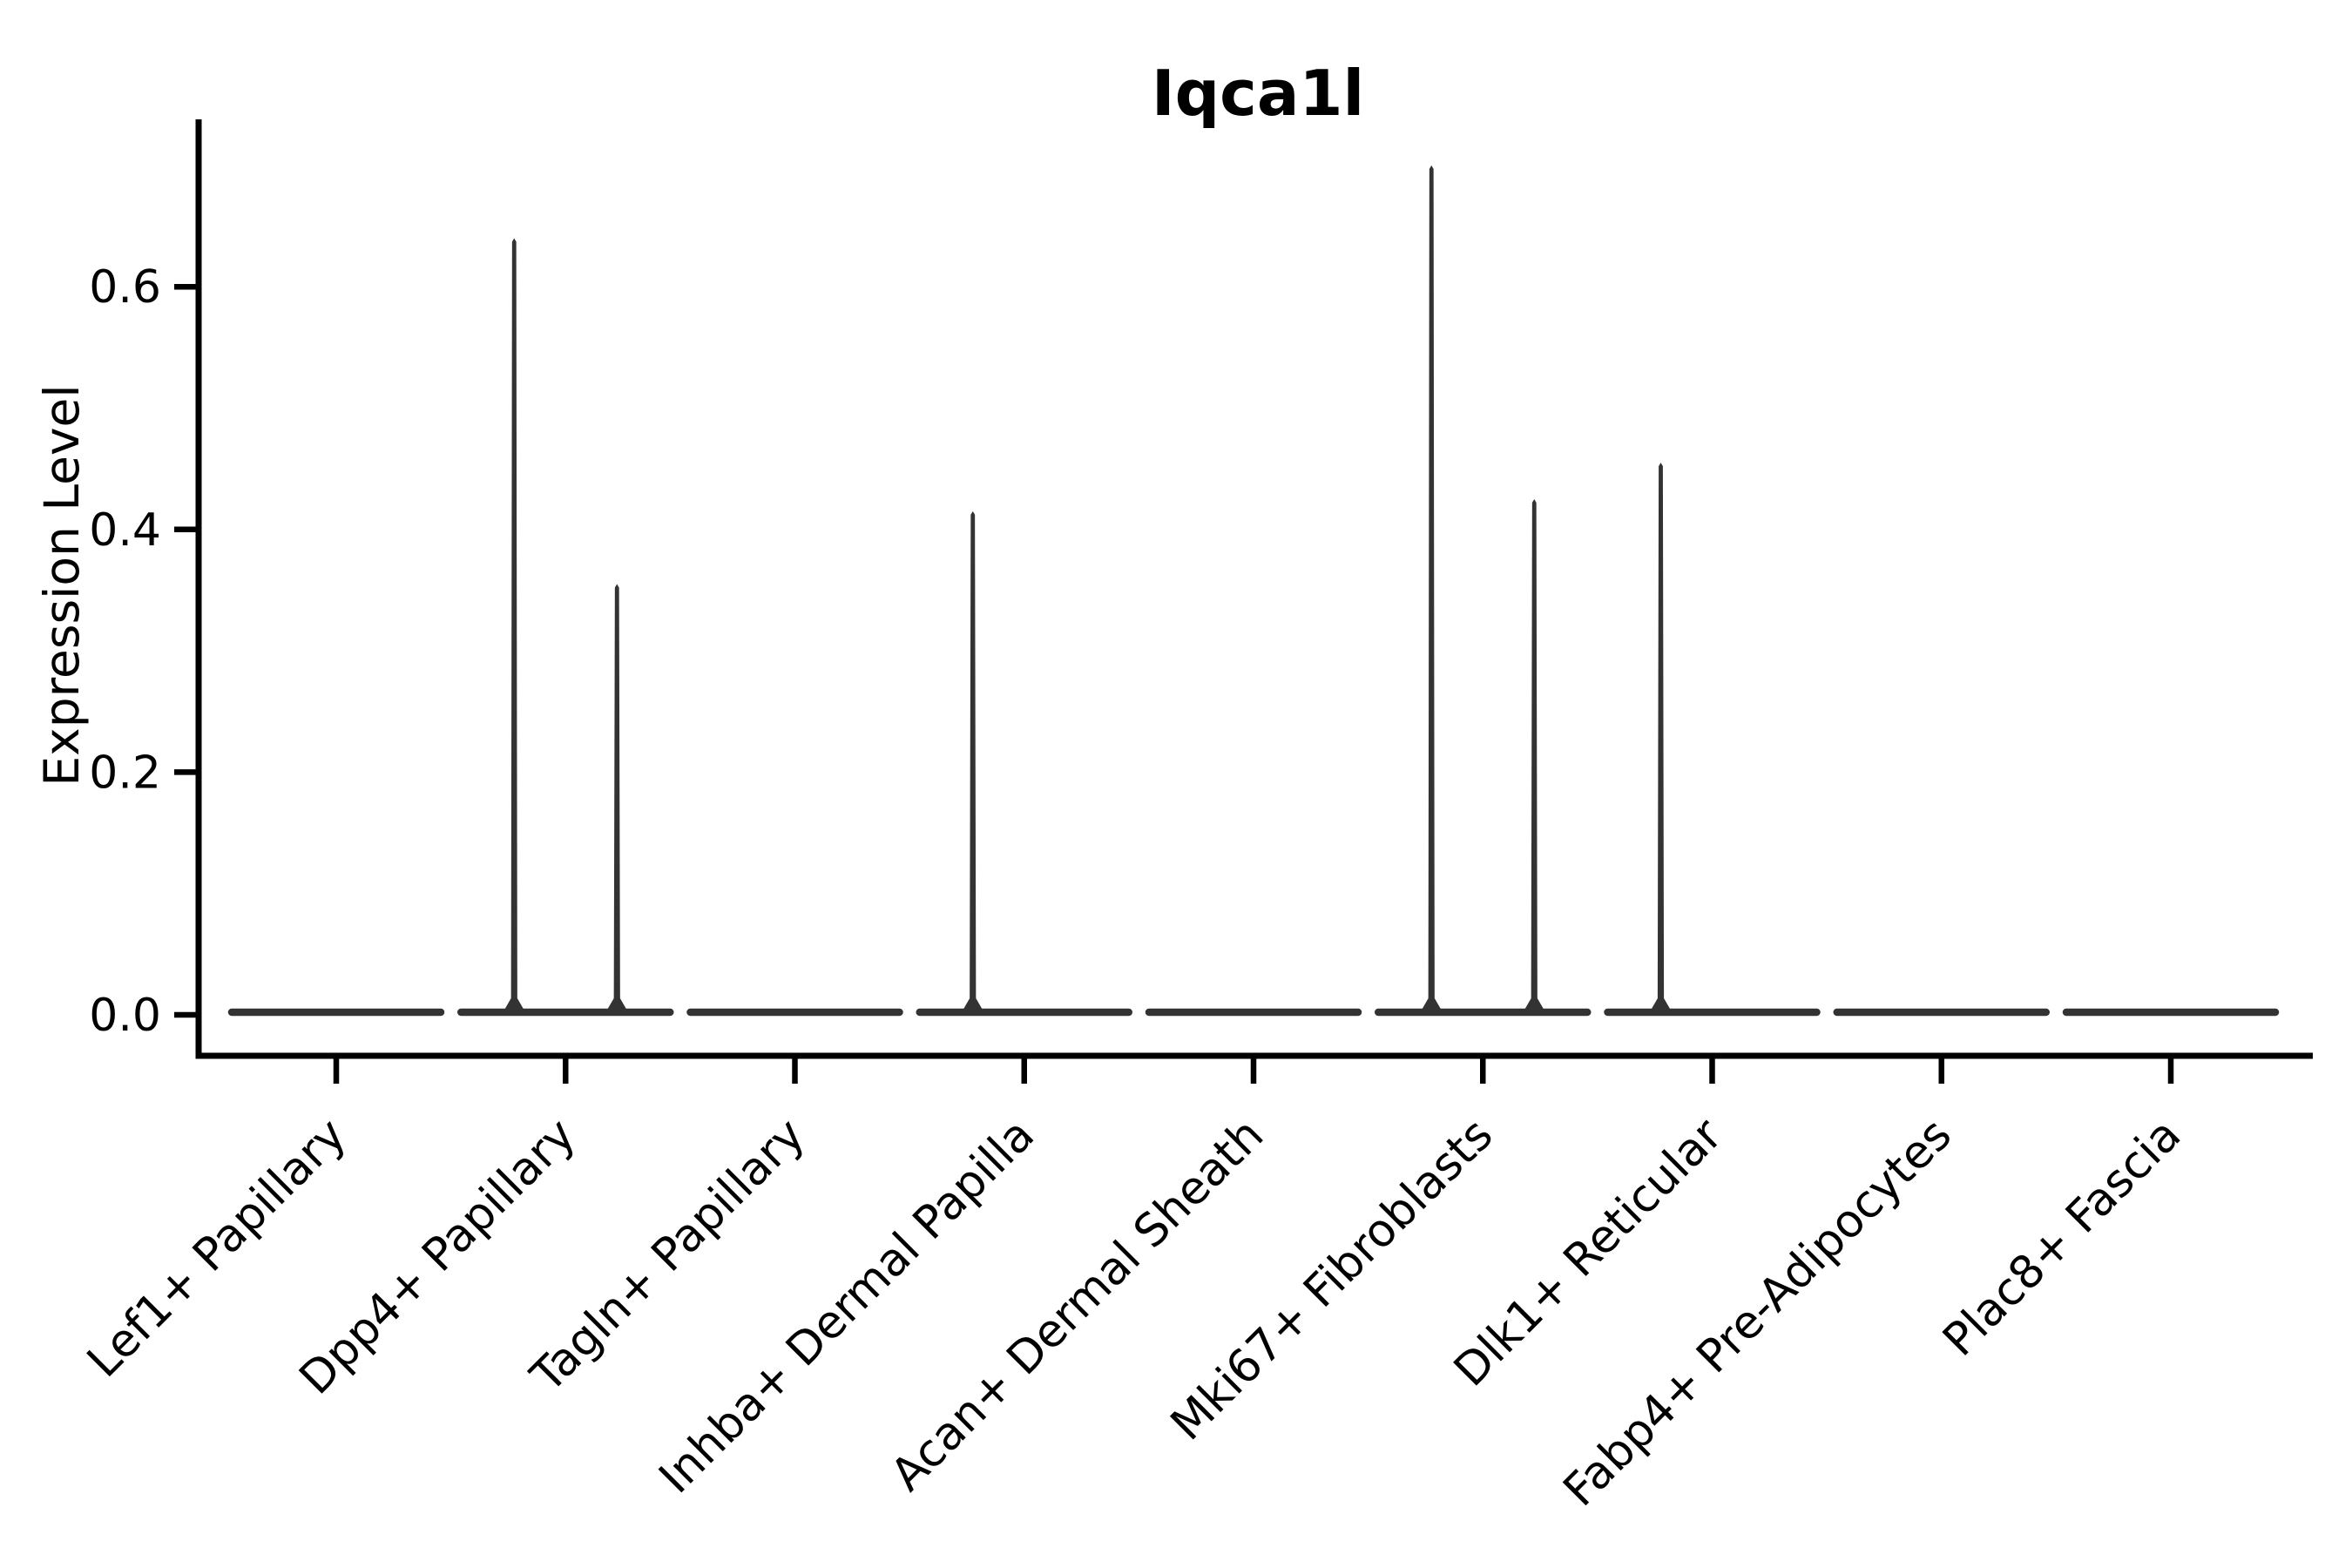 This screenshot has width=2352, height=1568. I want to click on y-axis-label: Expression Level, so click(62, 585).